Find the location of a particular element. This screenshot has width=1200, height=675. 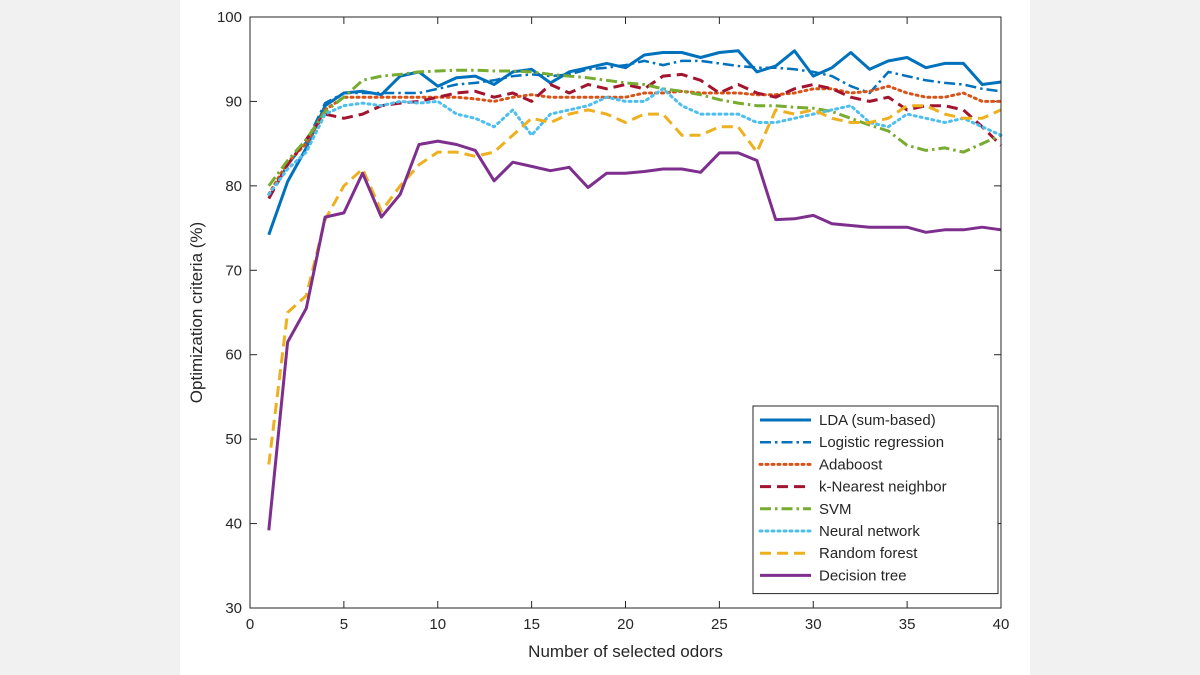

series-line-logistic-regression is located at coordinates (634, 129).